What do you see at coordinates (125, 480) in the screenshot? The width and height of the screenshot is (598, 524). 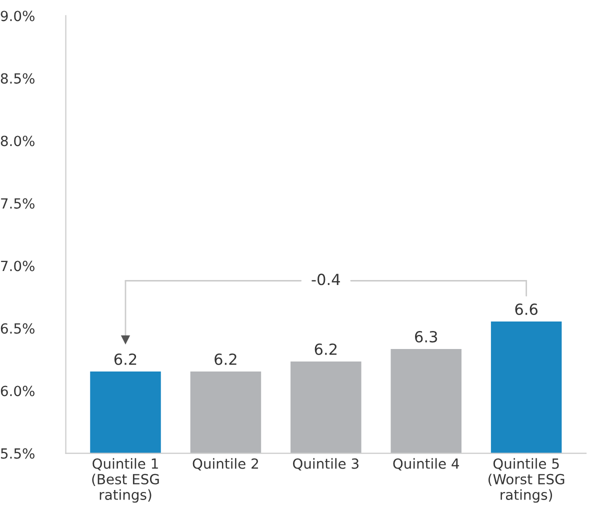 I see `x-tick-label: Quintile 1 (Best ESG ratings)` at bounding box center [125, 480].